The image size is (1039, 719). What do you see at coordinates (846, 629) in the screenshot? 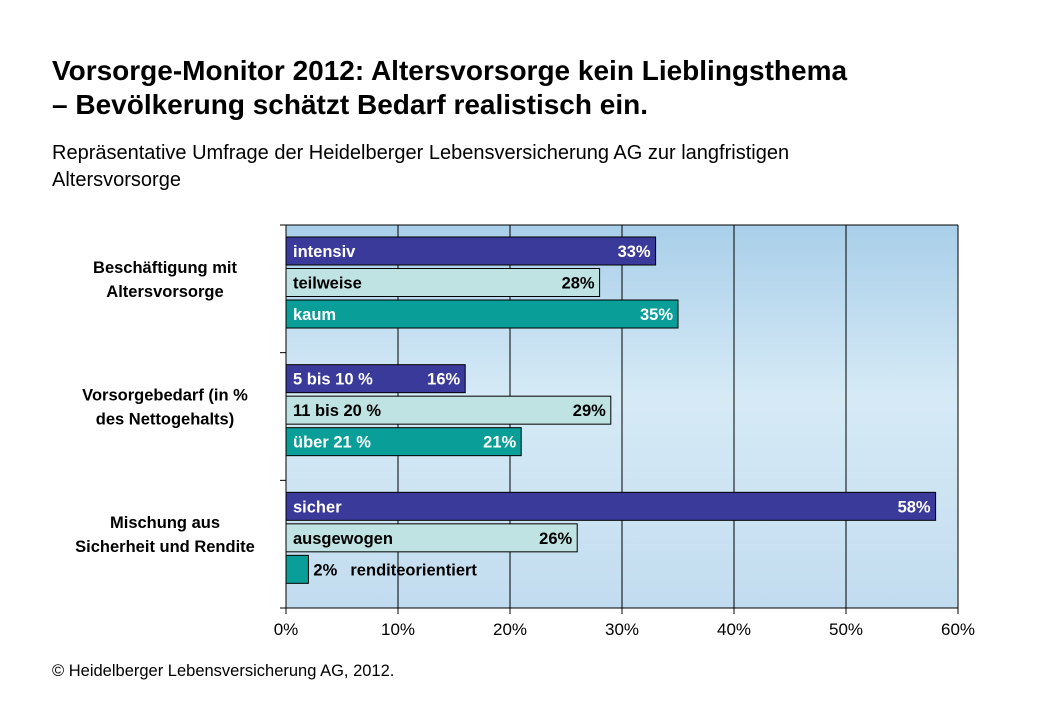
I see `x-tick-label: 50%` at bounding box center [846, 629].